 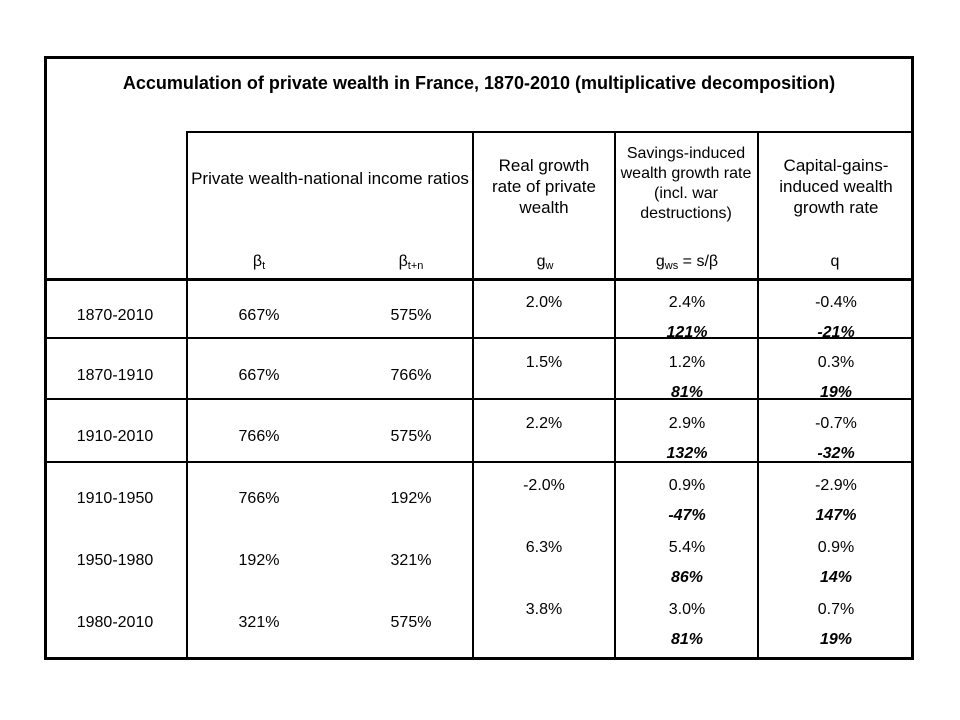 I want to click on col-rule-savings, so click(x=758, y=395).